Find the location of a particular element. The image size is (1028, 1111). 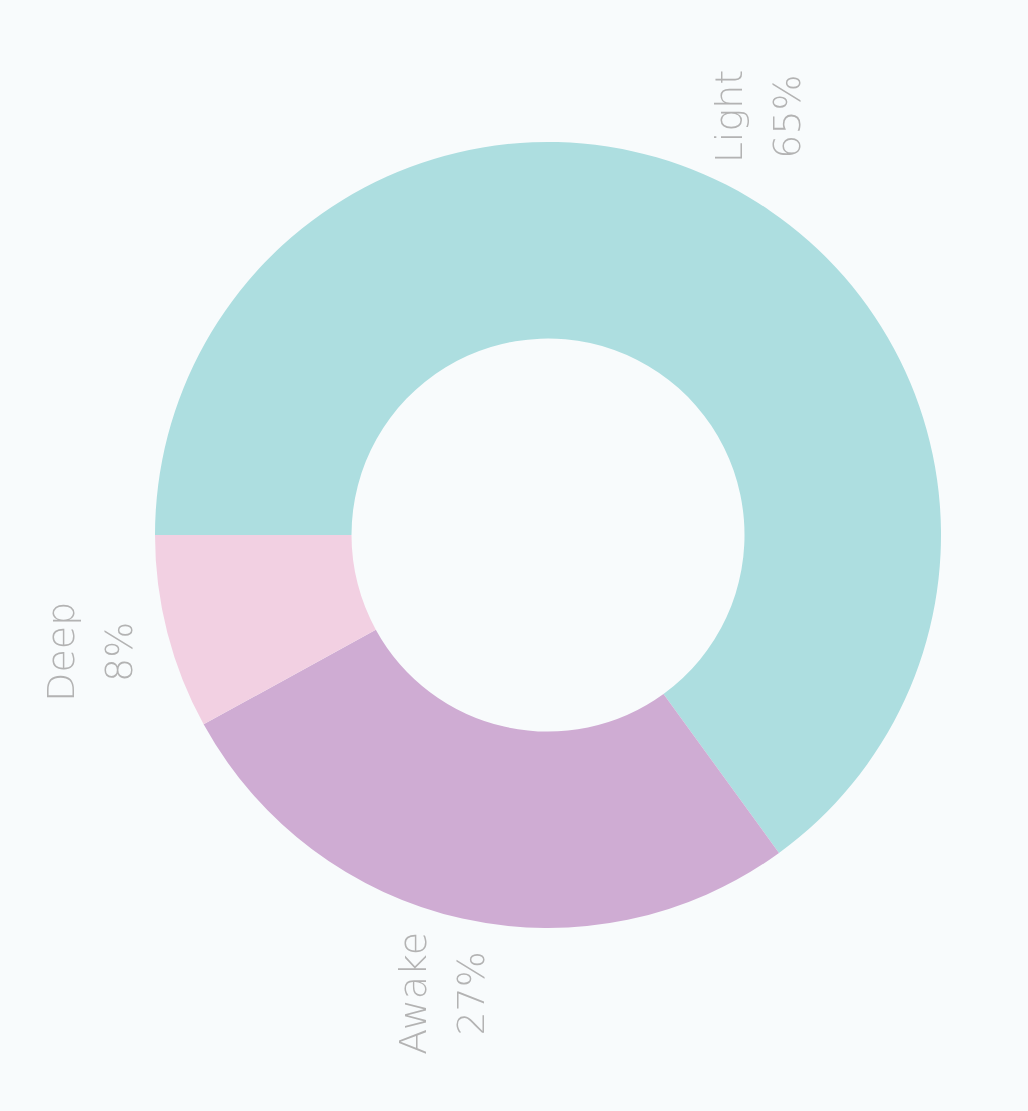

data-label: 8% is located at coordinates (118, 651).